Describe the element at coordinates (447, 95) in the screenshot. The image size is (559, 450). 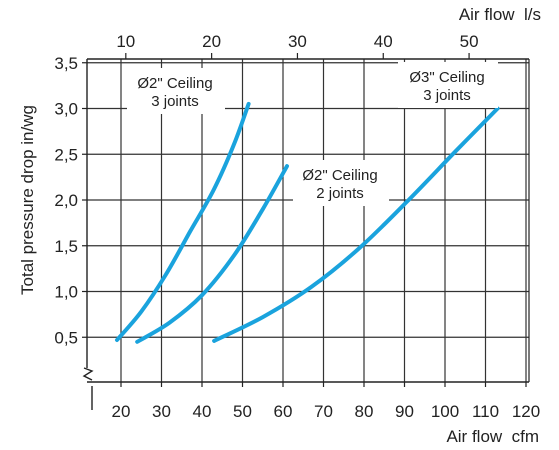
I see `series-annotation-3: 3 joints` at that location.